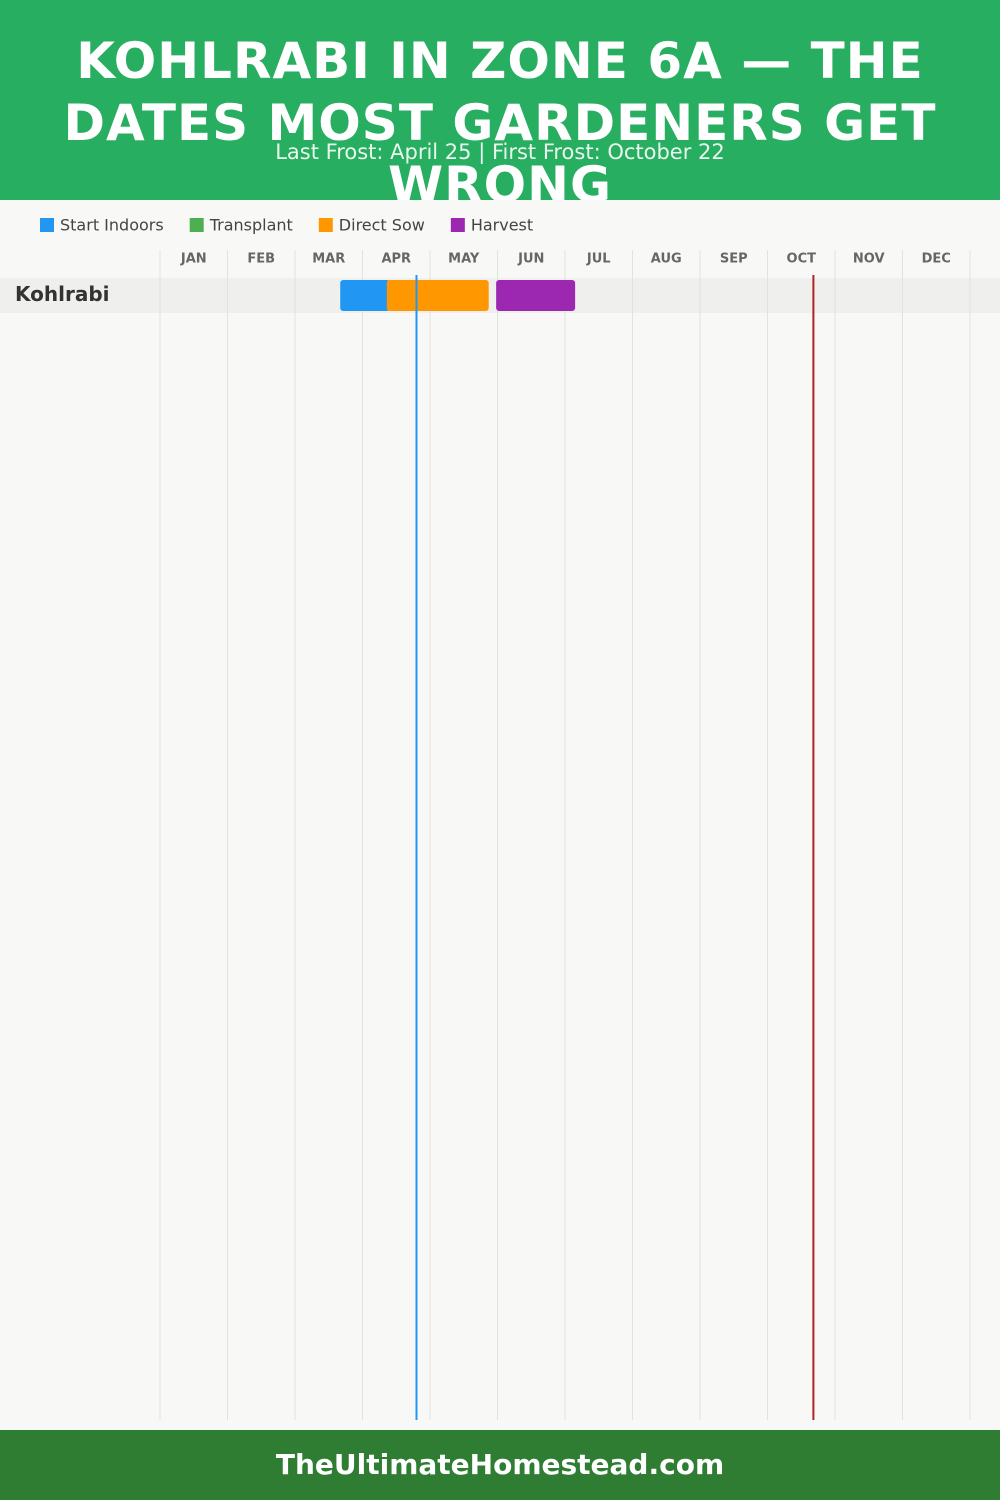 The width and height of the screenshot is (1000, 1500). What do you see at coordinates (112, 225) in the screenshot?
I see `legend-label: Start Indoors` at bounding box center [112, 225].